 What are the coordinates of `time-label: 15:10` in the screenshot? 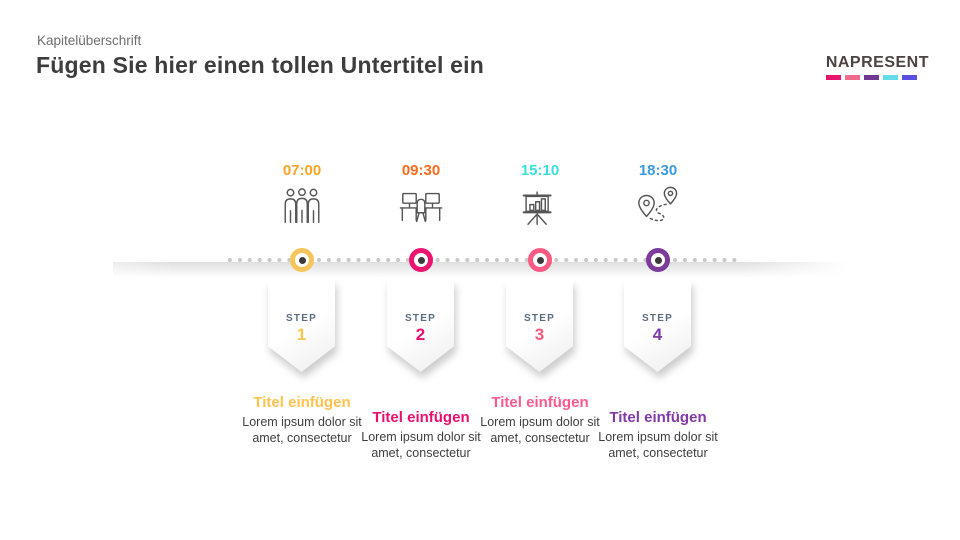 It's located at (540, 170).